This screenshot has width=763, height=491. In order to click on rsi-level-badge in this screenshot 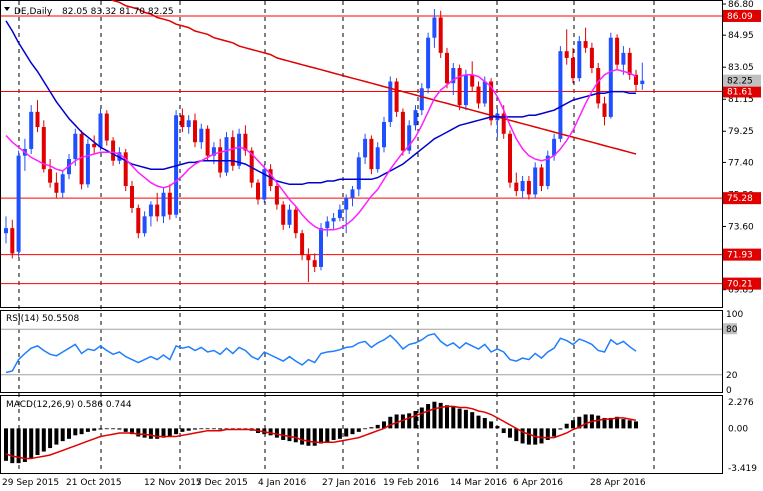, I will do `click(730, 329)`.